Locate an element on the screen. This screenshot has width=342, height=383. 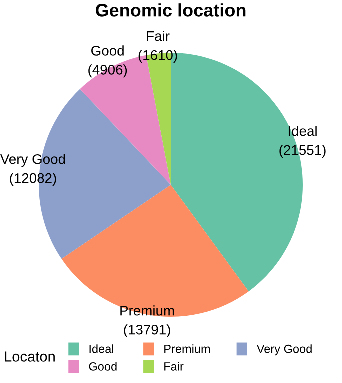
slice-label: Fair is located at coordinates (158, 36).